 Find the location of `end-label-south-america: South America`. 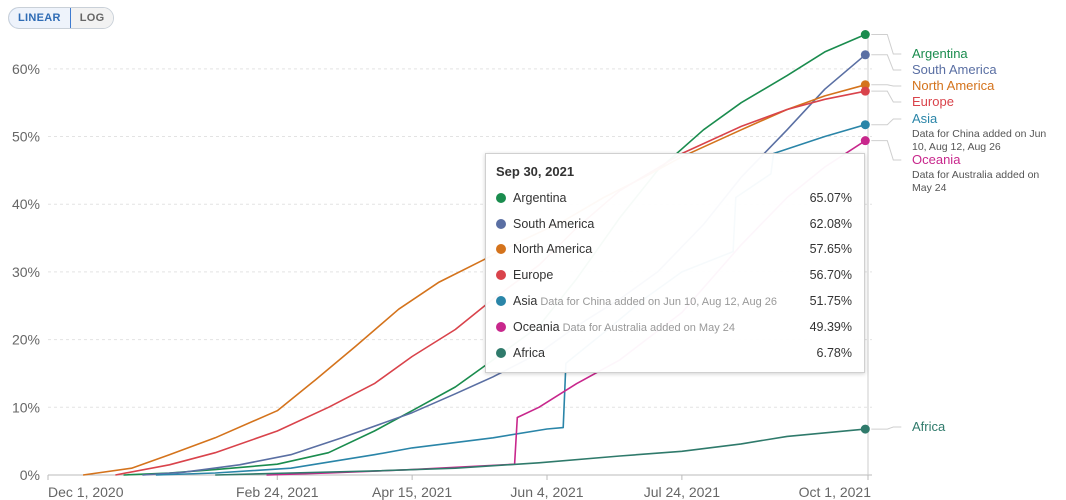

end-label-south-america: South America is located at coordinates (954, 69).